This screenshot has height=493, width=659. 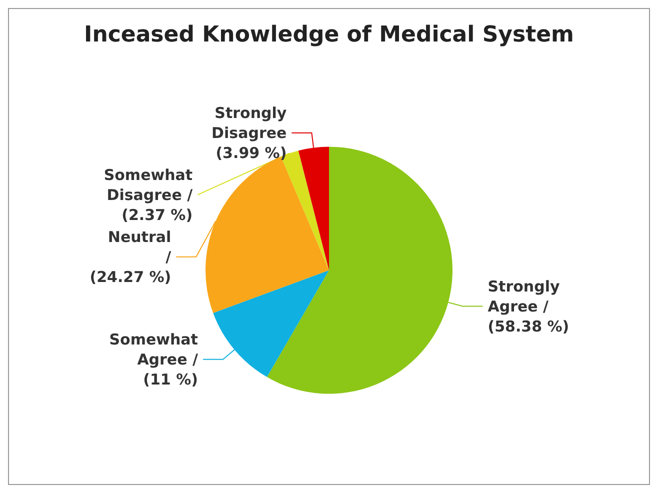 What do you see at coordinates (329, 35) in the screenshot?
I see `chart-title: Inceased Knowledge of Medical System` at bounding box center [329, 35].